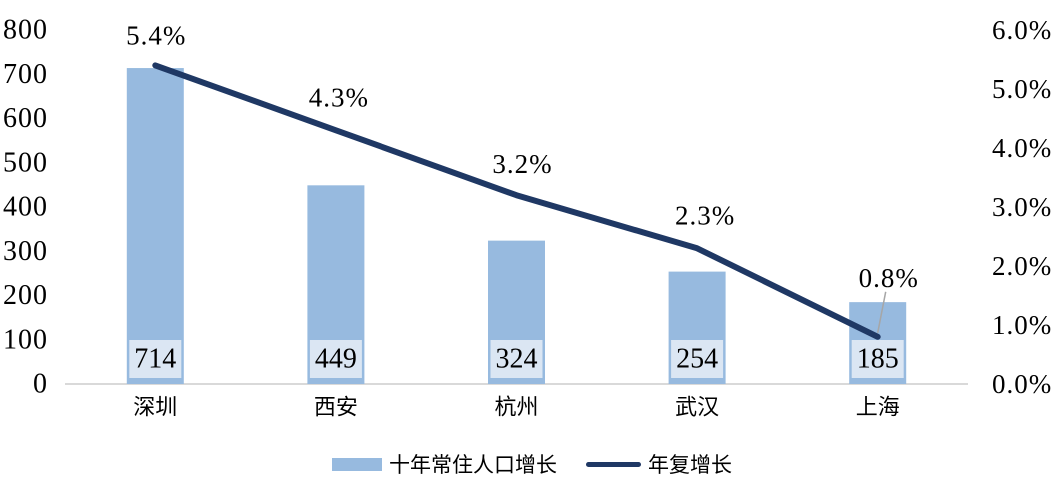  I want to click on bar-value-label: 714, so click(155, 359).